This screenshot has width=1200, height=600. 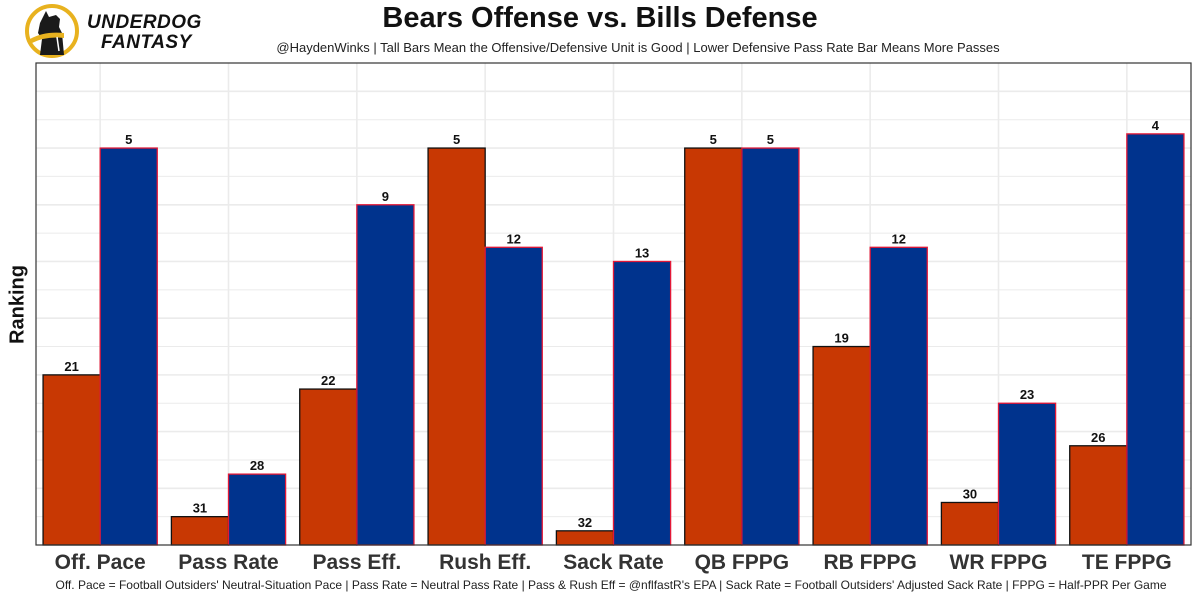 What do you see at coordinates (71, 366) in the screenshot?
I see `value-label-offense: 21` at bounding box center [71, 366].